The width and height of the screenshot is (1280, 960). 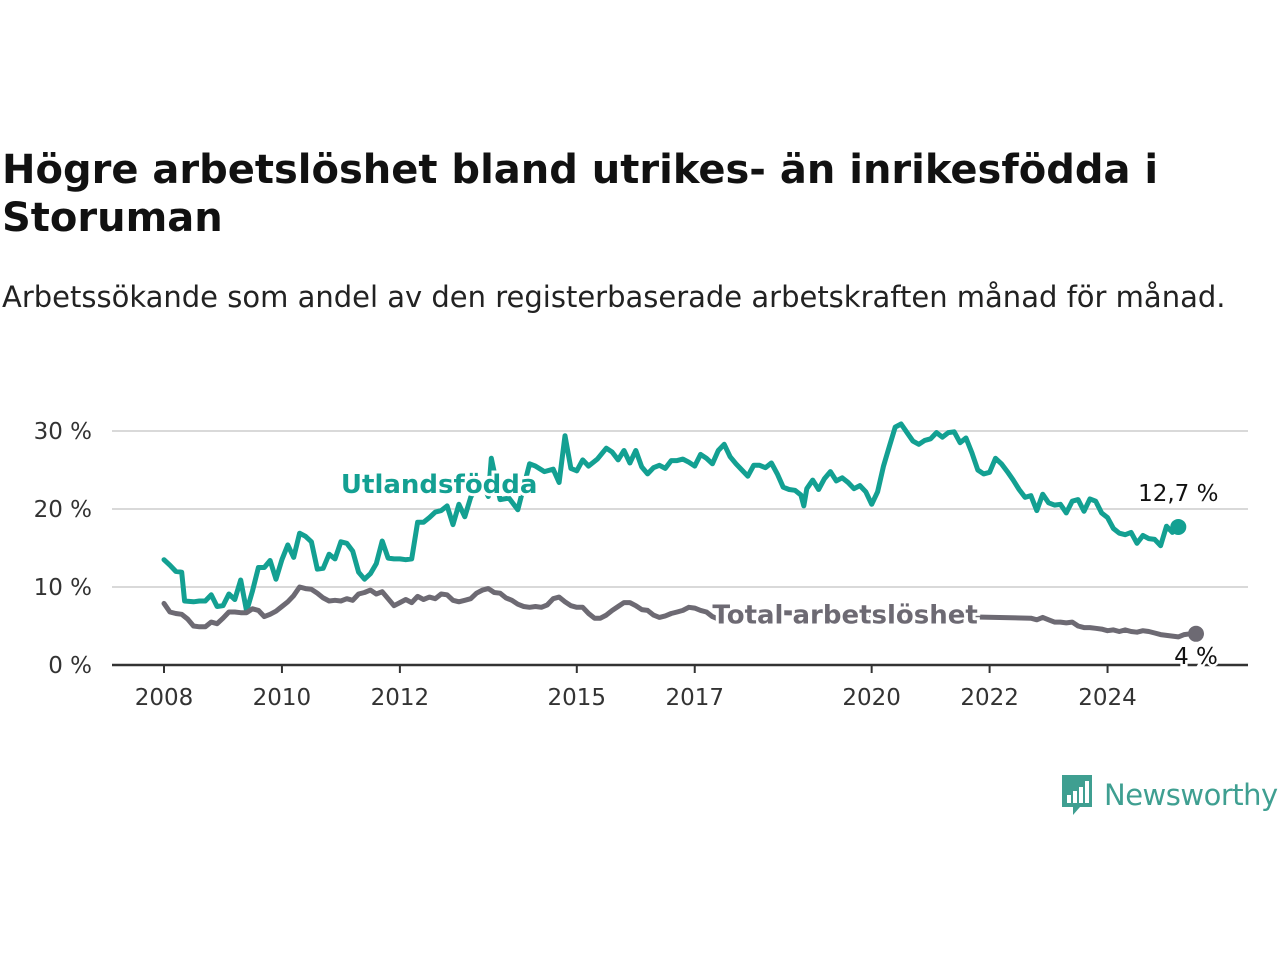 I want to click on x-tick-label: 2017, so click(x=694, y=697).